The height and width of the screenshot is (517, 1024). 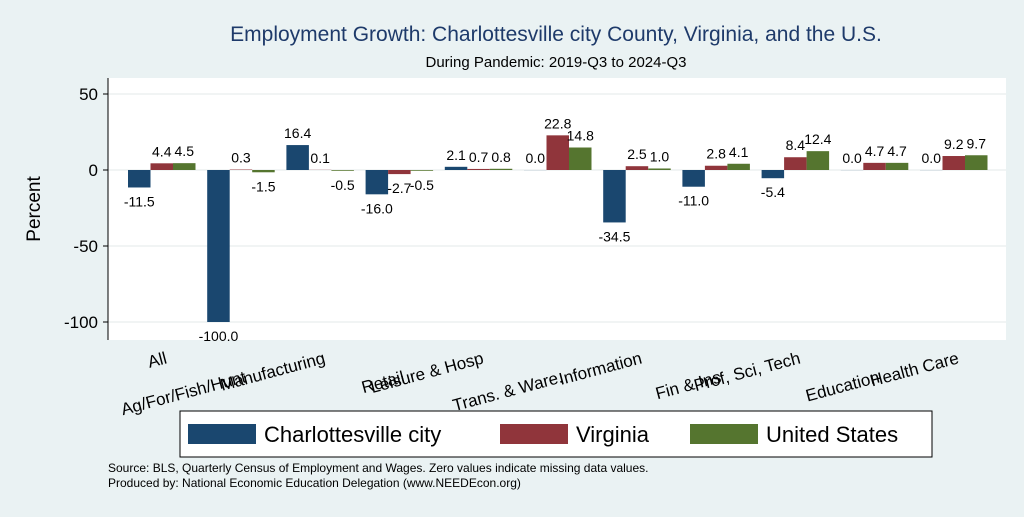 I want to click on data-label: 4.5, so click(x=185, y=151).